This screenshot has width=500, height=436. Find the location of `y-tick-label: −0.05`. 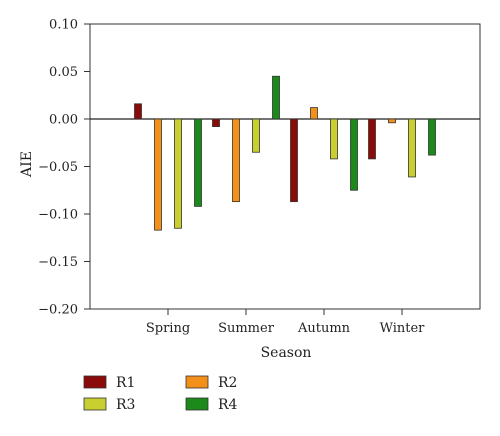

y-tick-label: −0.05 is located at coordinates (58, 167).